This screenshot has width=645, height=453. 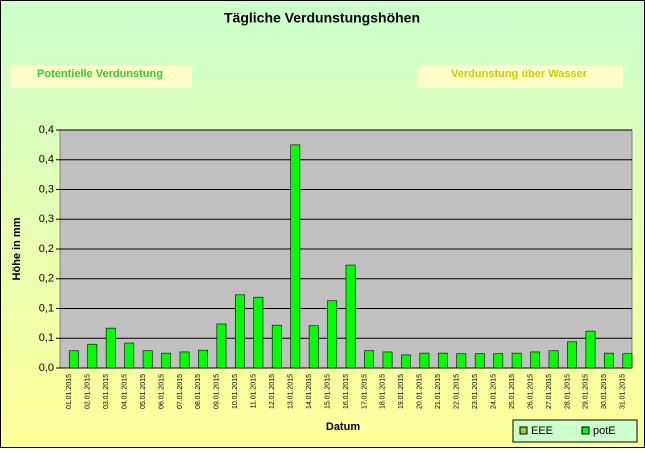 I want to click on annotation: Verdunstung über Wasser, so click(x=519, y=74).